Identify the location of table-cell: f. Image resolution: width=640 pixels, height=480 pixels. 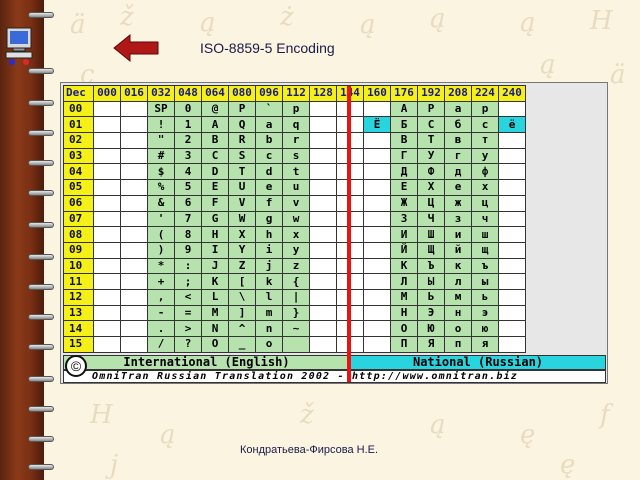
(269, 203).